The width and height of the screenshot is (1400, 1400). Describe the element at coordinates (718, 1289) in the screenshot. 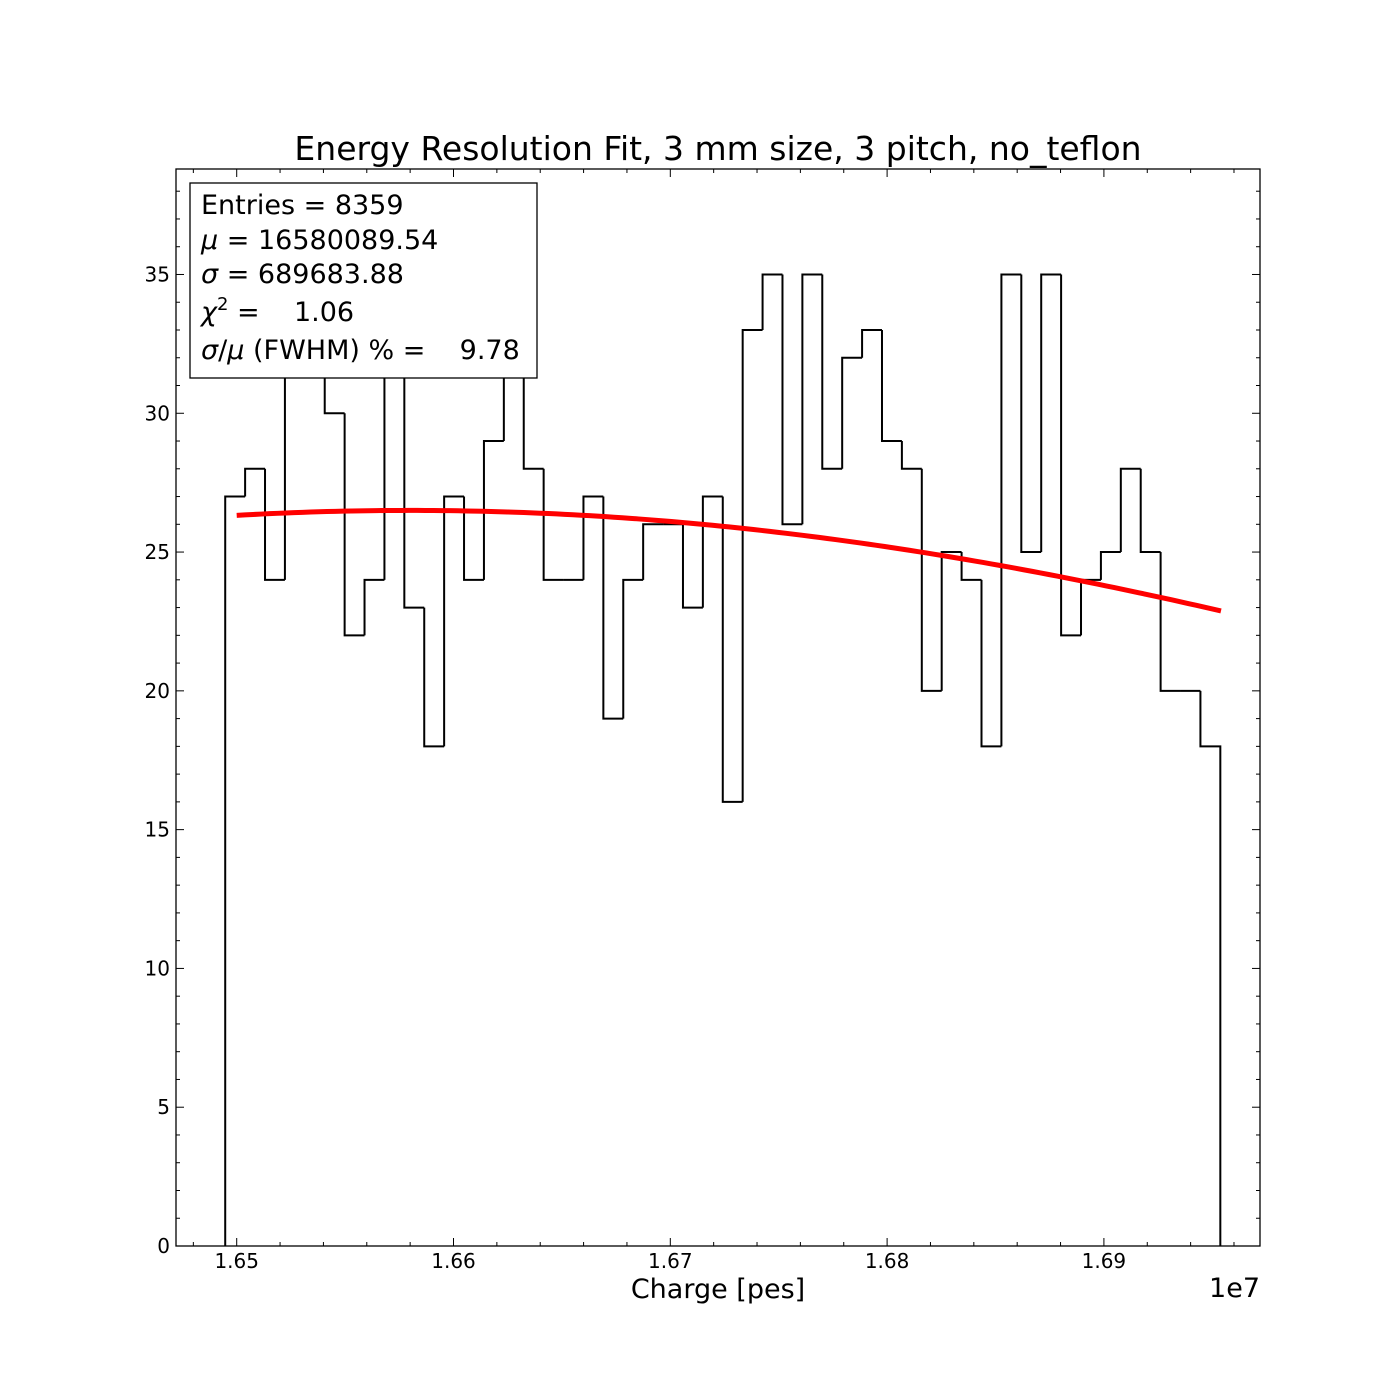

I see `x-axis-label: Charge [pes]` at that location.